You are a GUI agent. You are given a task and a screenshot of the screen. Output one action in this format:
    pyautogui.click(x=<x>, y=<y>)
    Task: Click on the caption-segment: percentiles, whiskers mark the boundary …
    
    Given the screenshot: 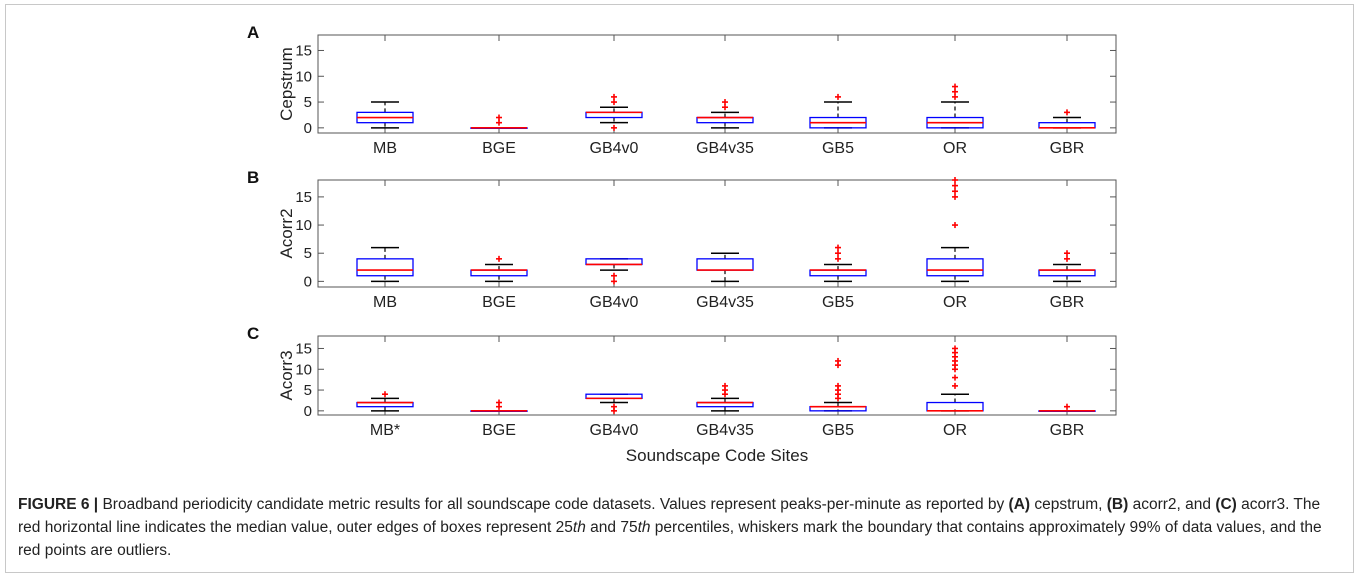 What is the action you would take?
    pyautogui.click(x=670, y=539)
    